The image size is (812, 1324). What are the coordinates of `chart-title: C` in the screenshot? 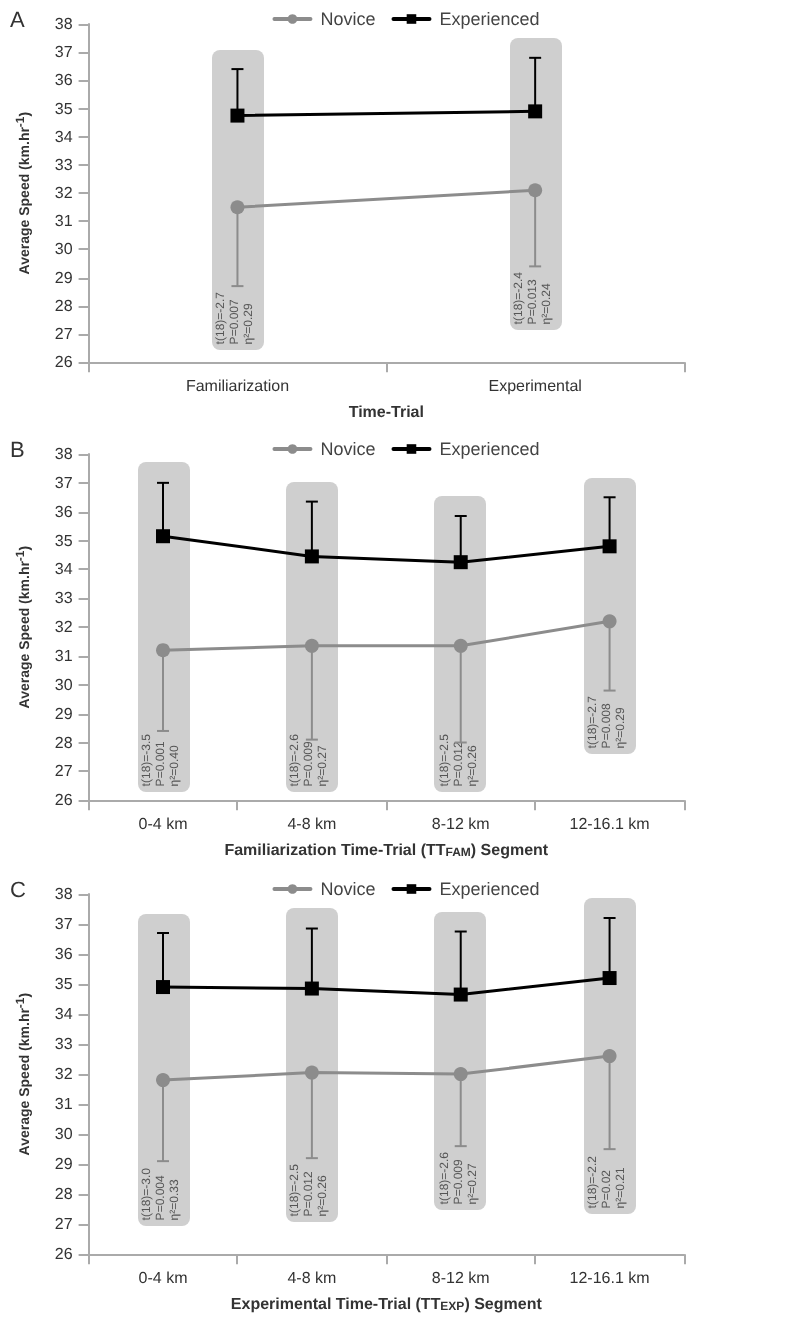 It's located at (18, 891).